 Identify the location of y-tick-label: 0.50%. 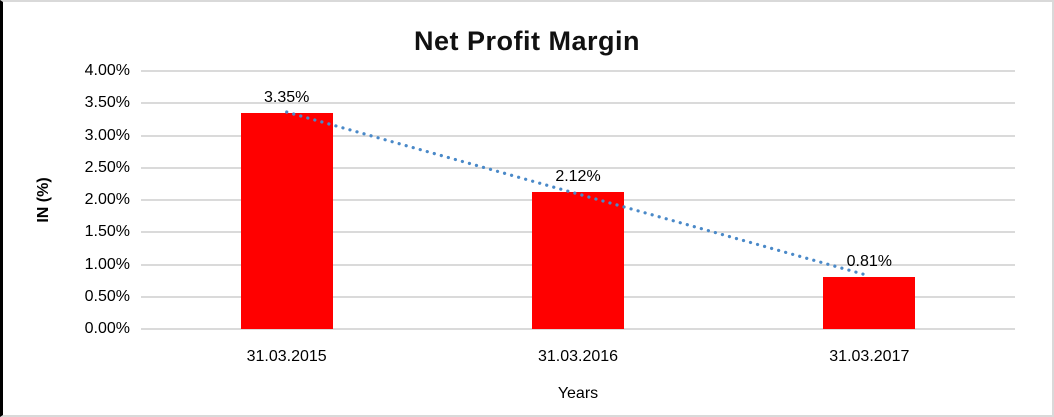
(107, 296).